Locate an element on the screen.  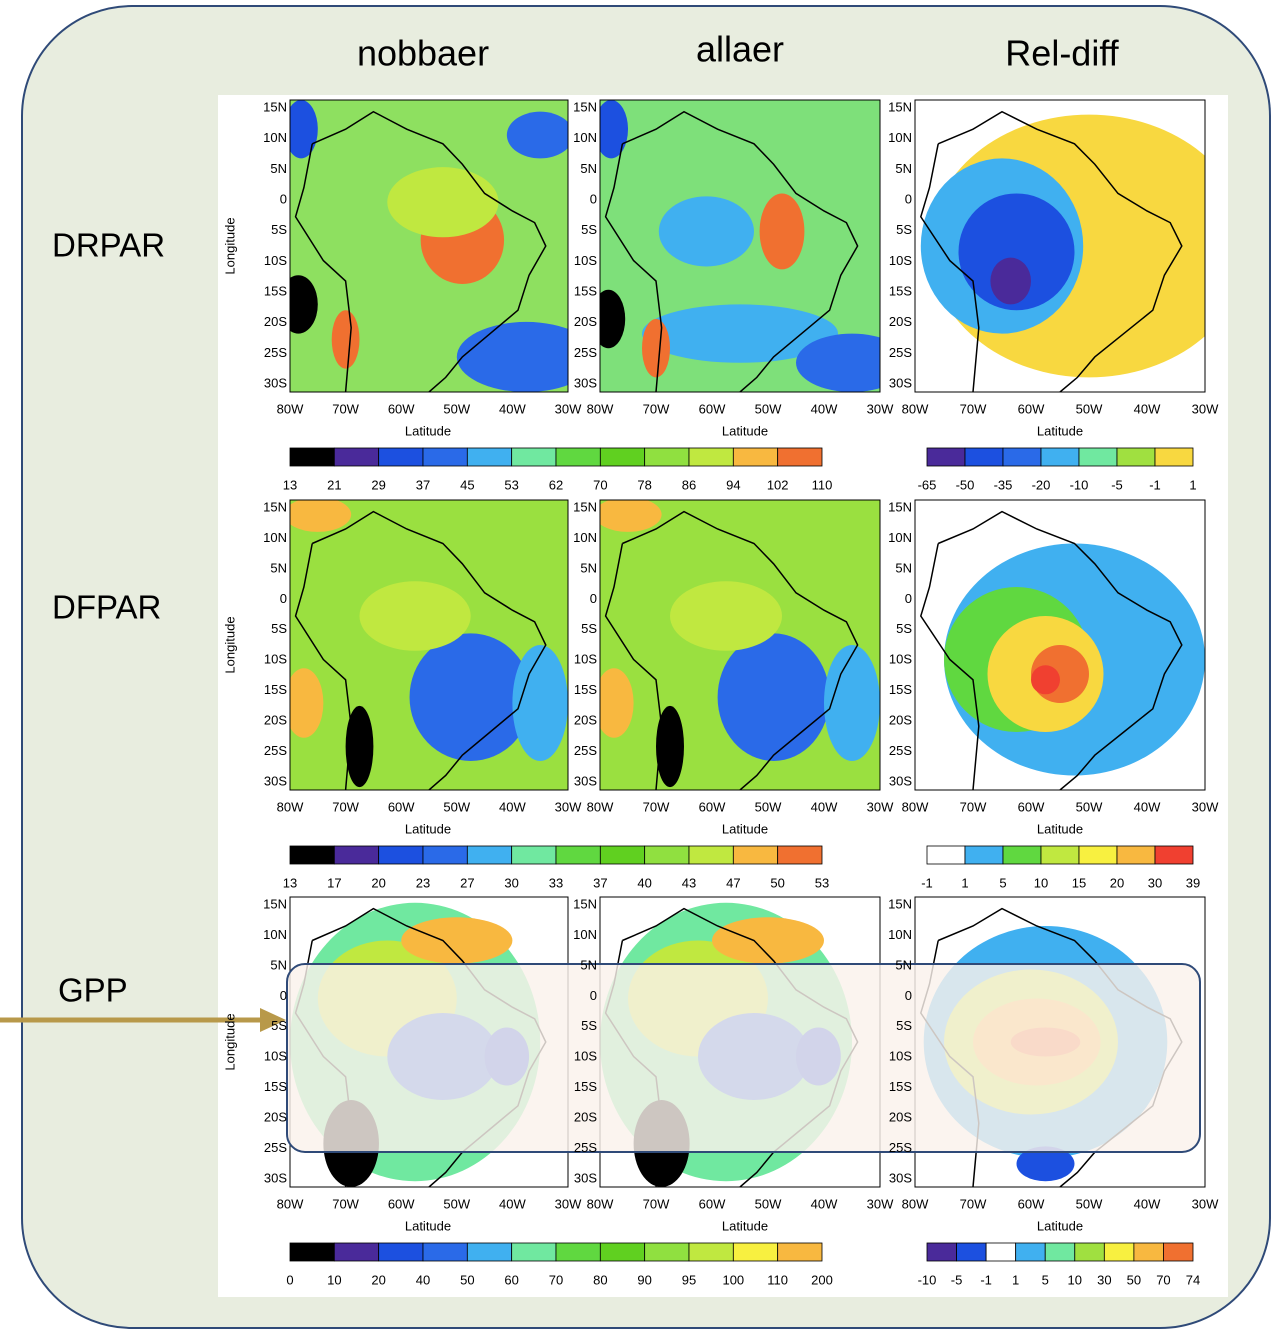
row-label: DFPAR is located at coordinates (106, 607).